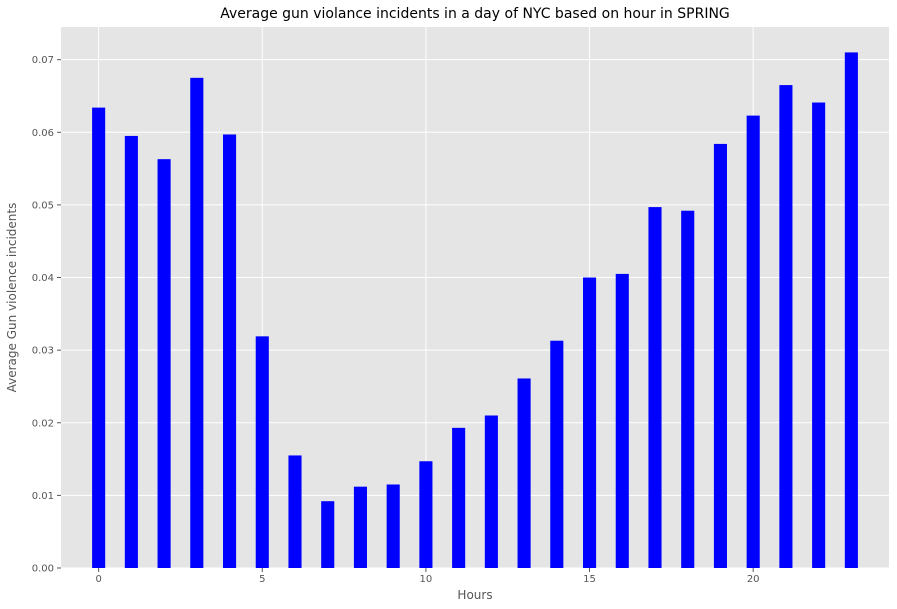 The height and width of the screenshot is (609, 897). I want to click on x-tick-label: 0, so click(98, 579).